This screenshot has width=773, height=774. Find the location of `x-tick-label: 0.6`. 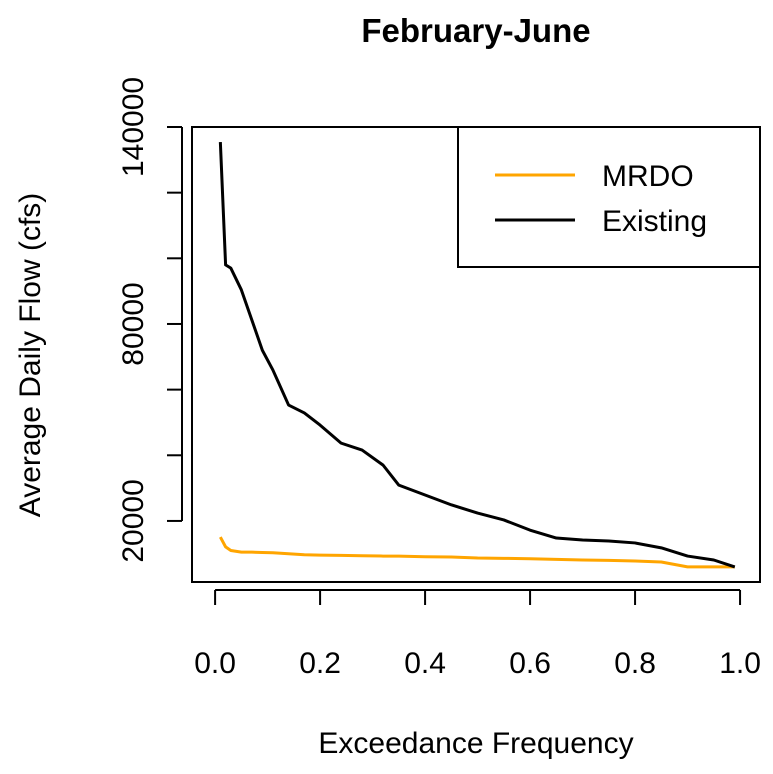

x-tick-label: 0.6 is located at coordinates (530, 663).